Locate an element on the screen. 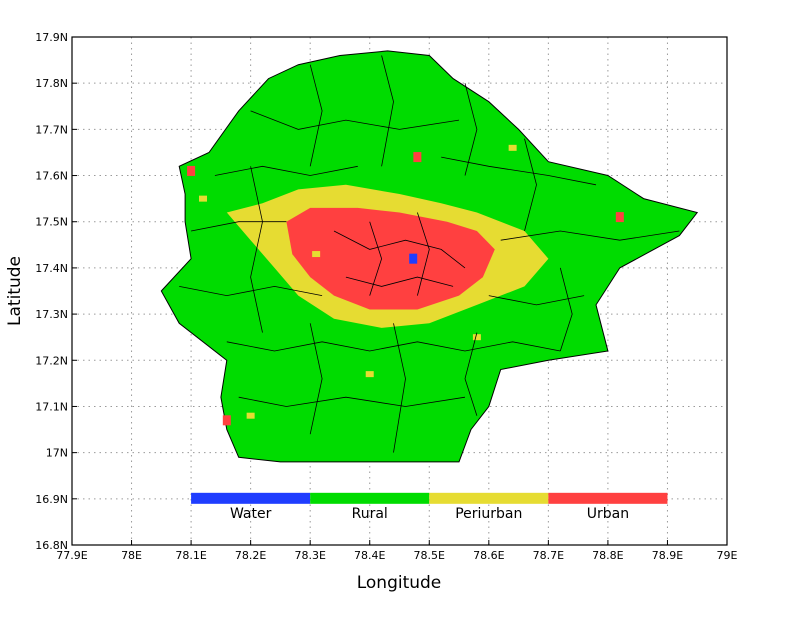 This screenshot has height=618, width=800. x-tick-label: 78.3E is located at coordinates (309, 555).